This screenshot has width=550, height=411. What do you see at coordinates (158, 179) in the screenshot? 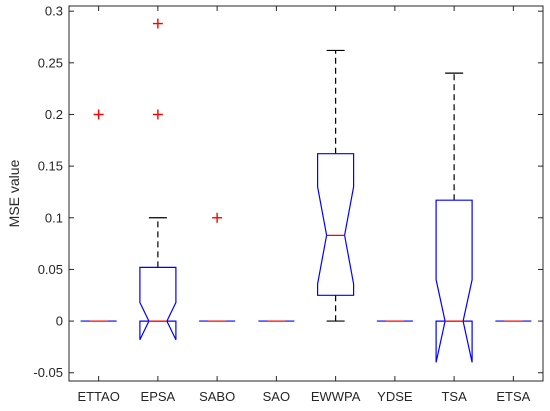
I see `box-group-epsa` at bounding box center [158, 179].